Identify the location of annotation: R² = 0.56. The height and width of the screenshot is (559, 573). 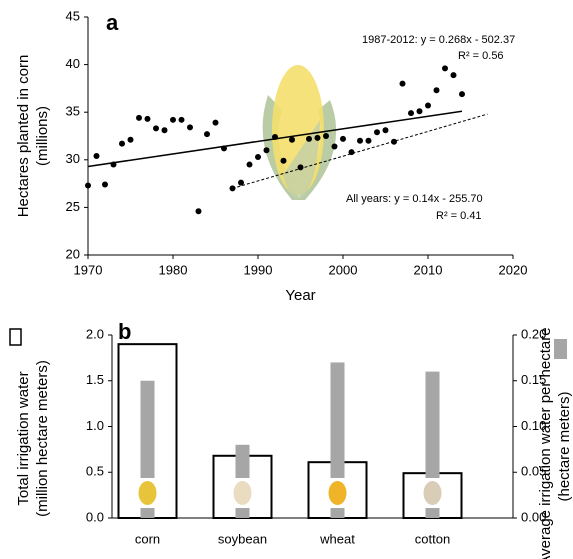
(481, 56).